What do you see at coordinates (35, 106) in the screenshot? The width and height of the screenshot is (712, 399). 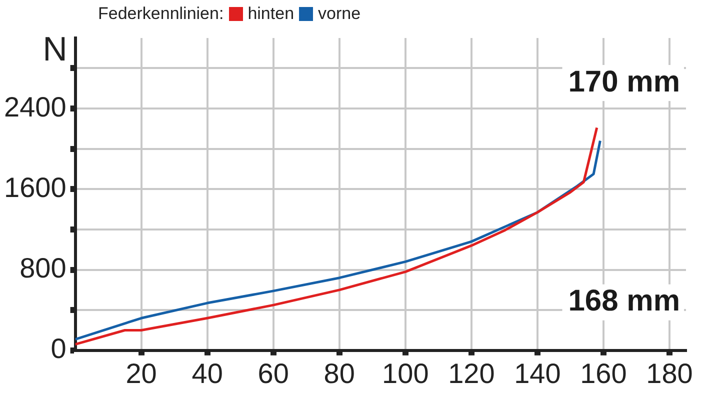 I see `y-tick-label: 2400` at bounding box center [35, 106].